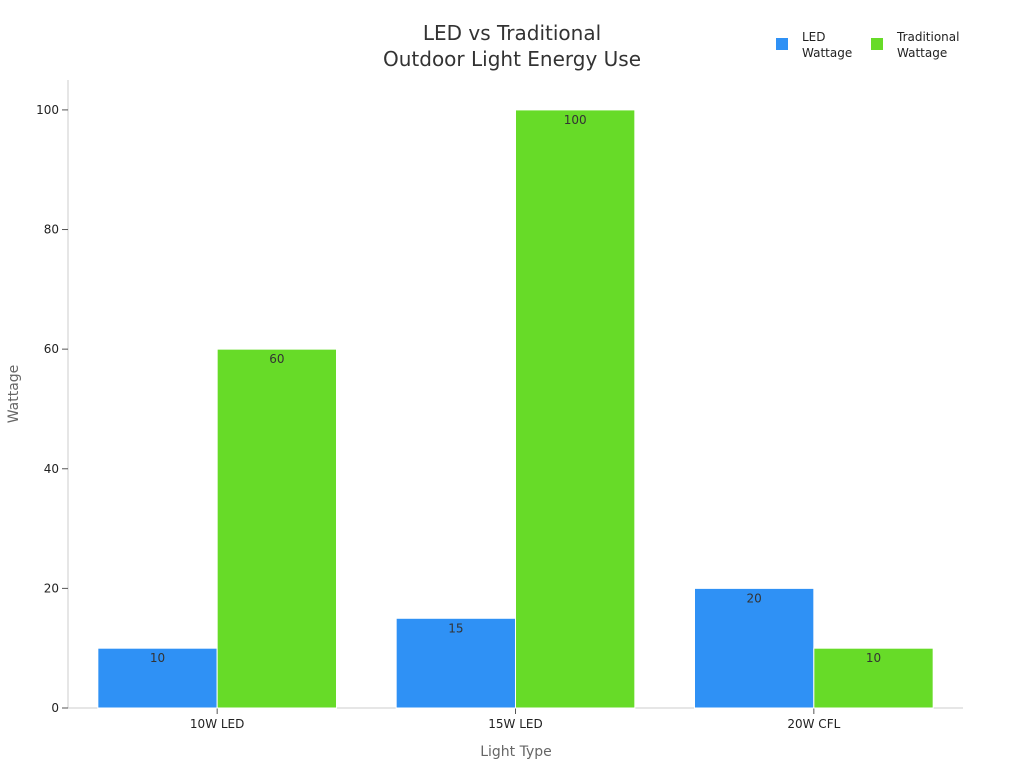 The height and width of the screenshot is (768, 1024). I want to click on legend-label: LED, so click(814, 37).